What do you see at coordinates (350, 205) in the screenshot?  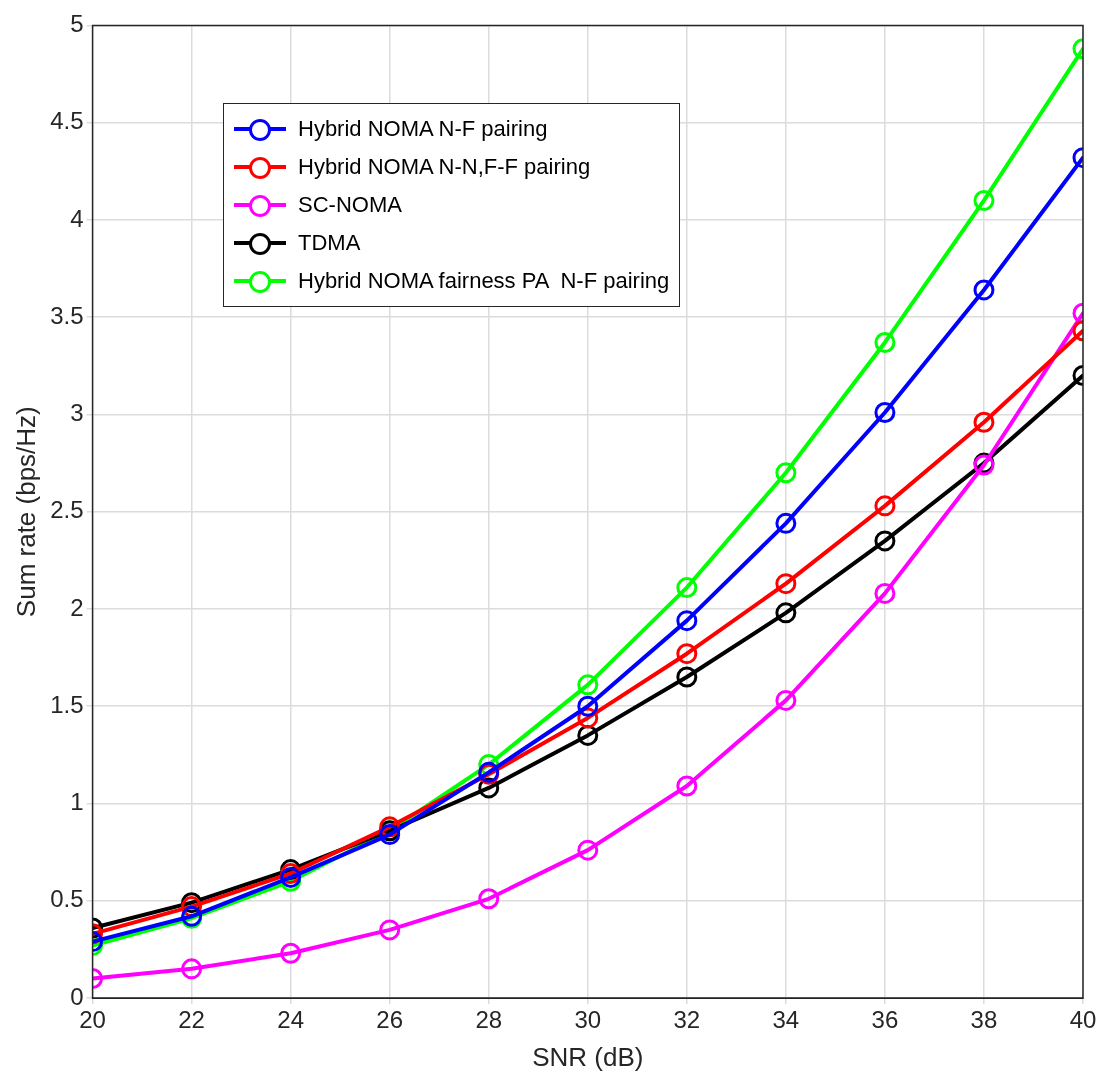 I see `legend-label: SC-NOMA` at bounding box center [350, 205].